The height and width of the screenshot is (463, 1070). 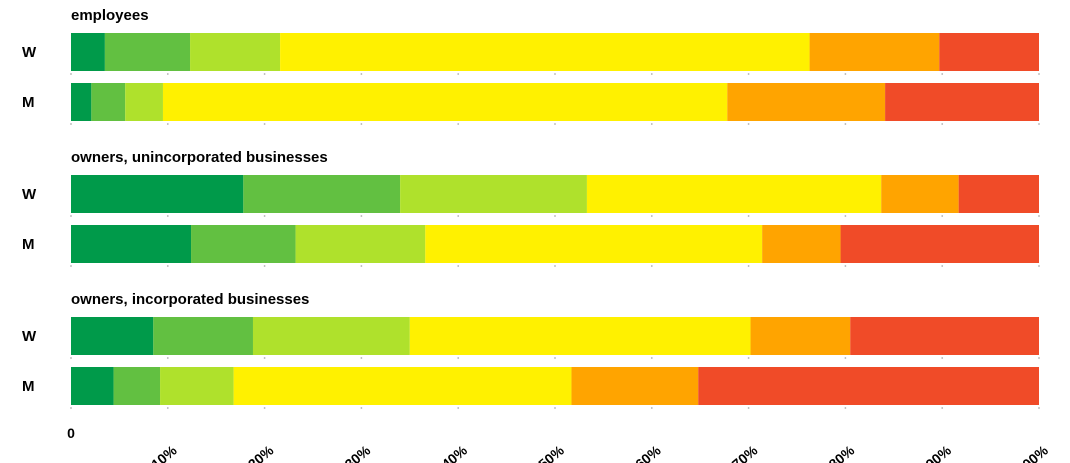 What do you see at coordinates (261, 452) in the screenshot?
I see `x-tick-label: 20%` at bounding box center [261, 452].